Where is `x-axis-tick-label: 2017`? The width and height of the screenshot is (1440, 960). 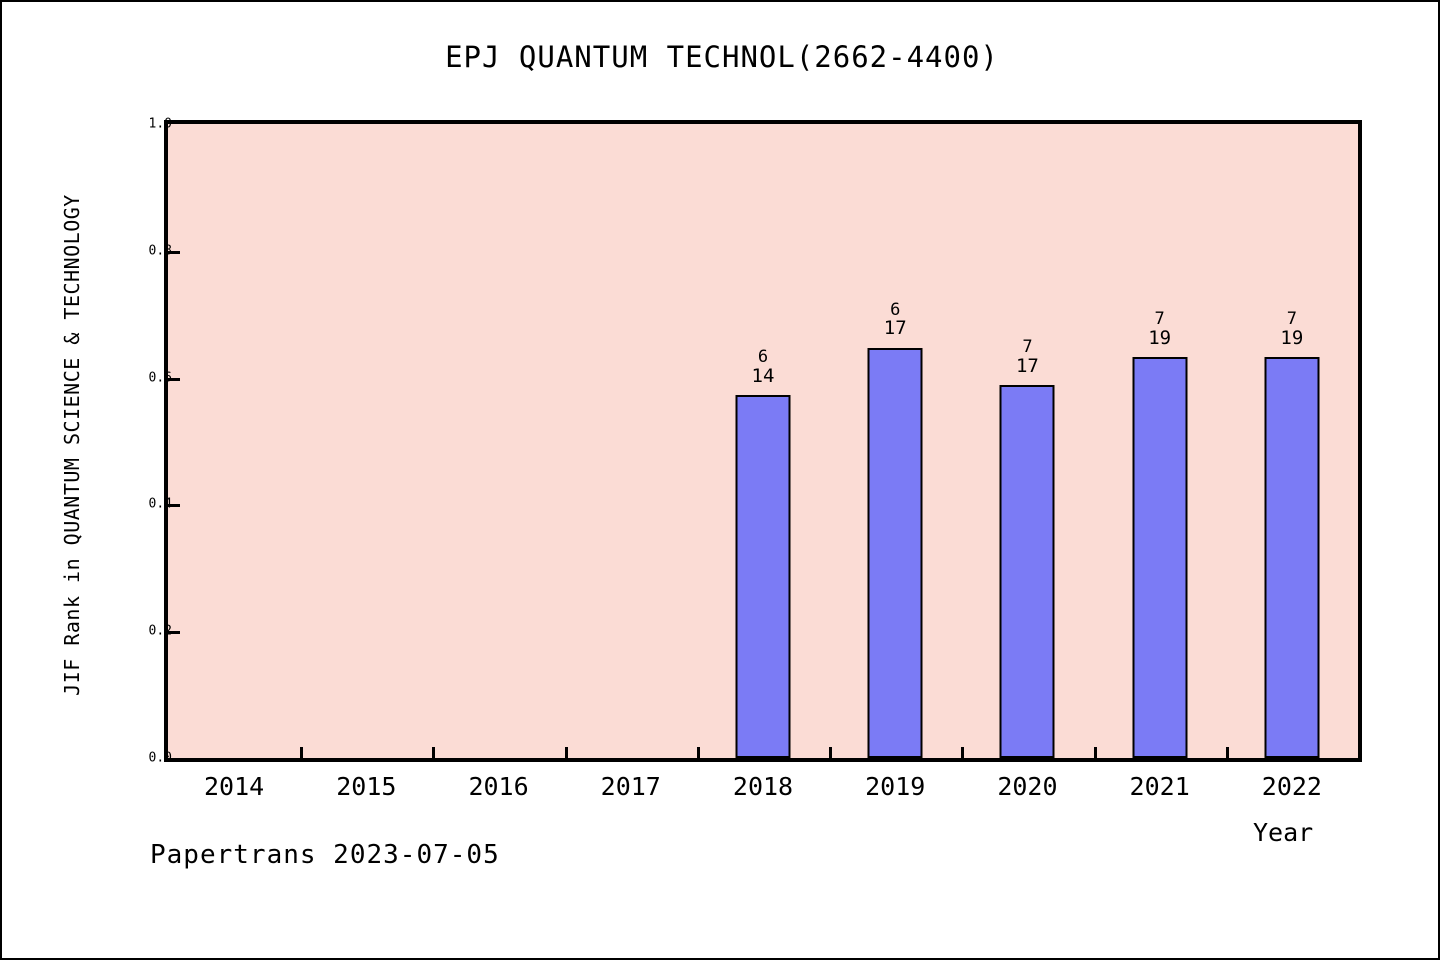 x-axis-tick-label: 2017 is located at coordinates (630, 786).